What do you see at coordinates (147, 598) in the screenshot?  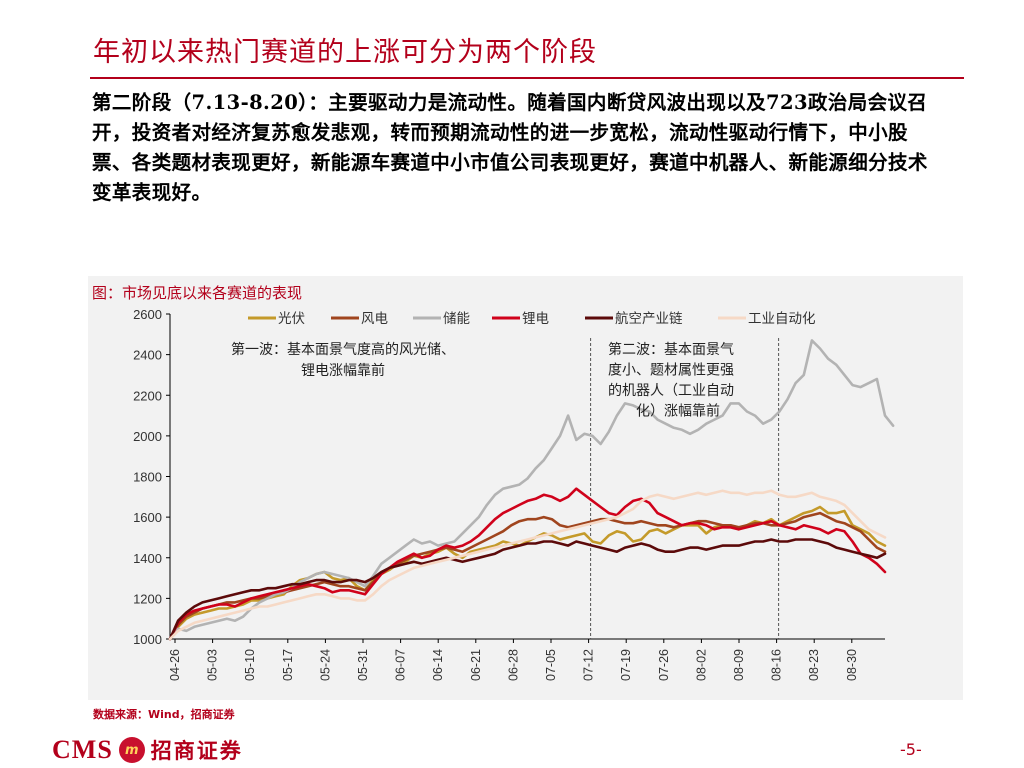 I see `y-tick-label: 1200` at bounding box center [147, 598].